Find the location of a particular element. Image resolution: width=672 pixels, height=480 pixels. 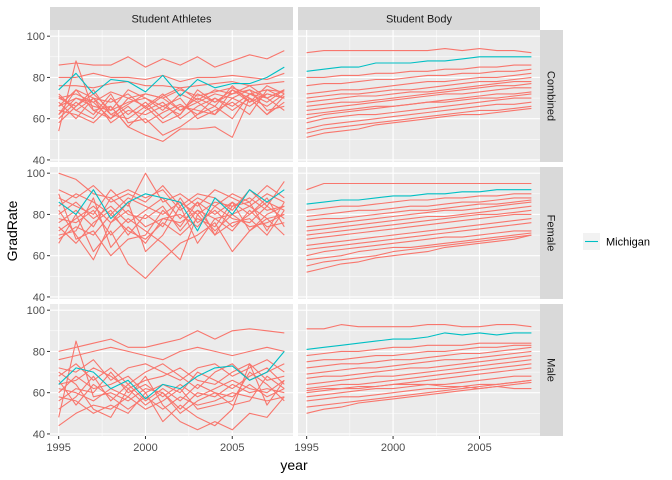

strip-top-student-athletes is located at coordinates (171, 18).